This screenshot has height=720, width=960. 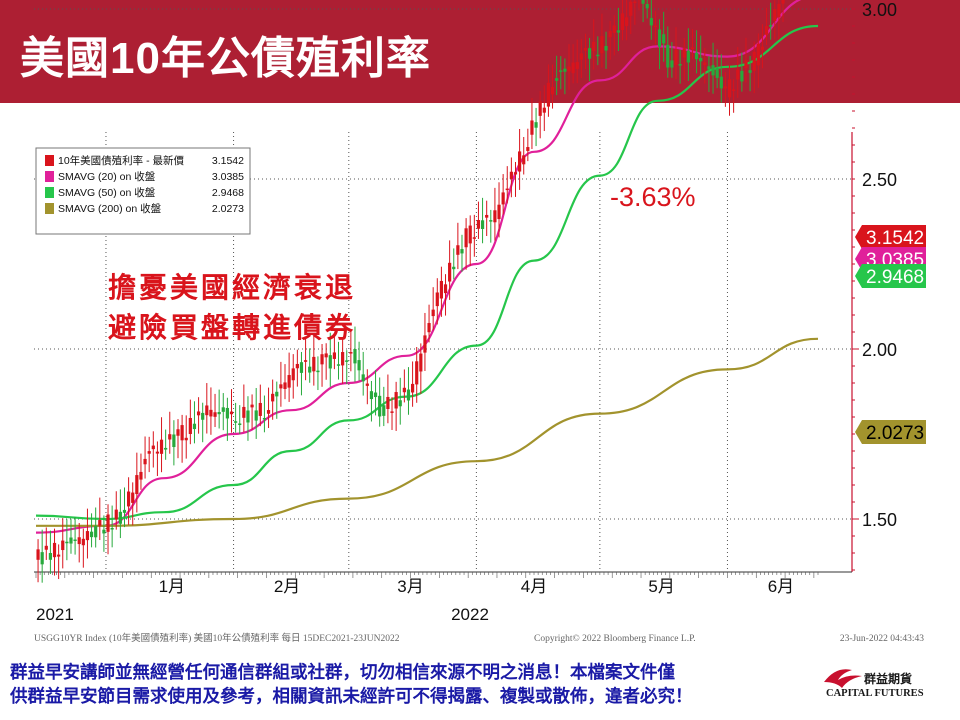 I want to click on x-tick-label-0: 1月, so click(x=172, y=586).